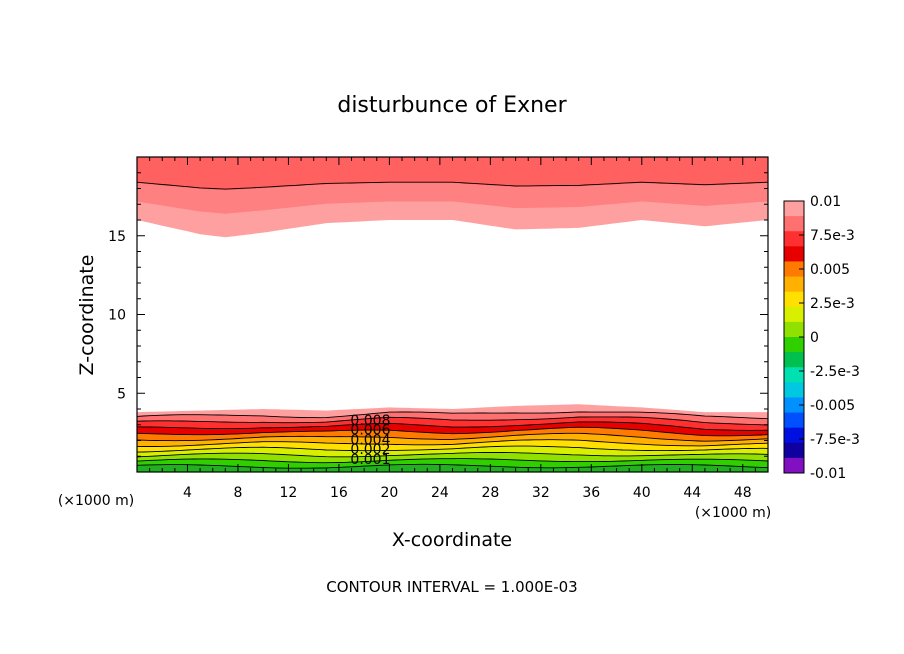 The width and height of the screenshot is (904, 654). I want to click on x-axis-label: X-coordinate, so click(452, 540).